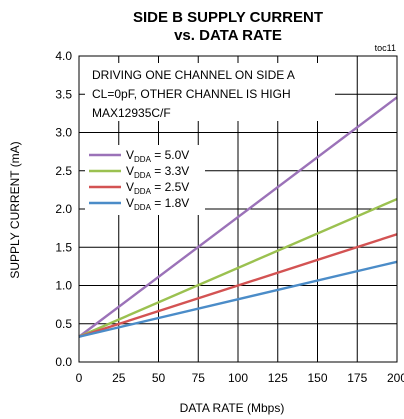  What do you see at coordinates (193, 75) in the screenshot?
I see `annotation-line-1: DRIVING ONE CHANNEL ON SIDE A` at bounding box center [193, 75].